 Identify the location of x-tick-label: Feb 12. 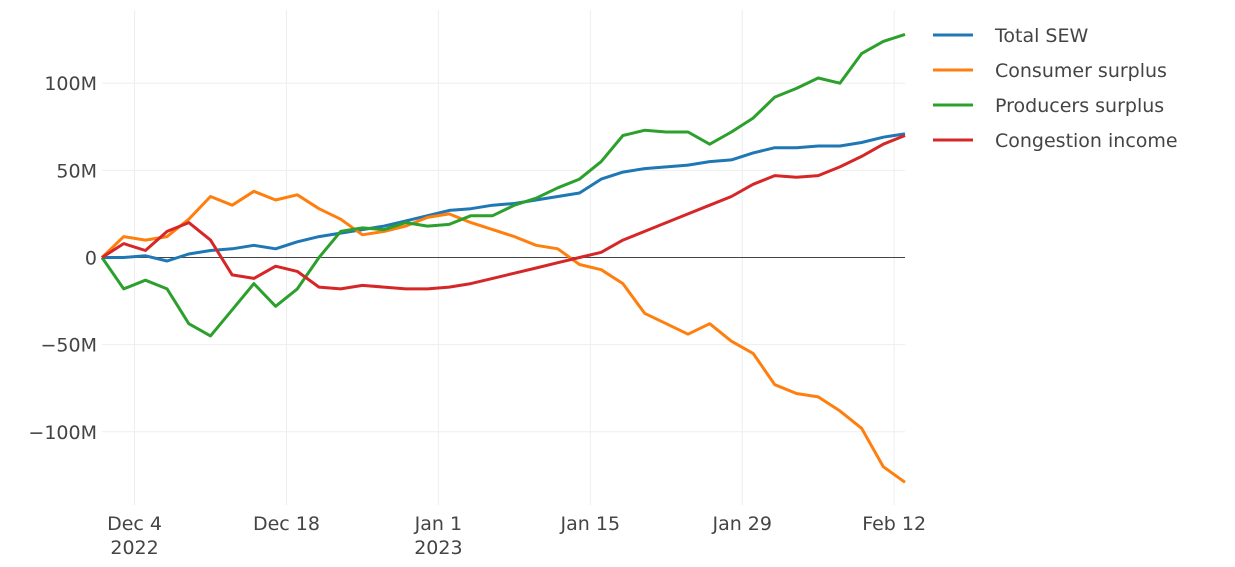
(894, 524).